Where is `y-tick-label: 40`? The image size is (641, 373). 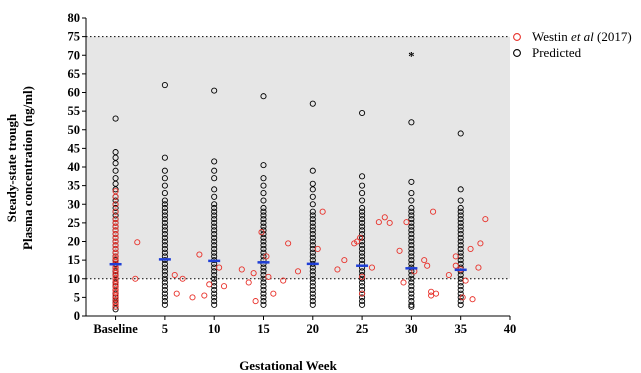
y-tick-label: 40 is located at coordinates (74, 167).